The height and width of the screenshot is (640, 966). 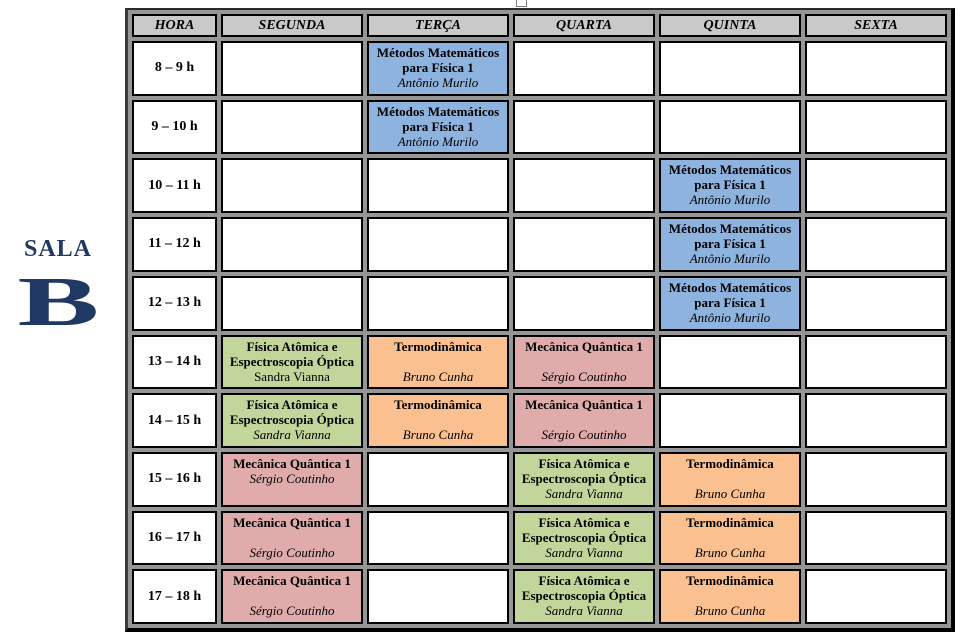 What do you see at coordinates (174, 303) in the screenshot?
I see `time-cell: 12 – 13 h` at bounding box center [174, 303].